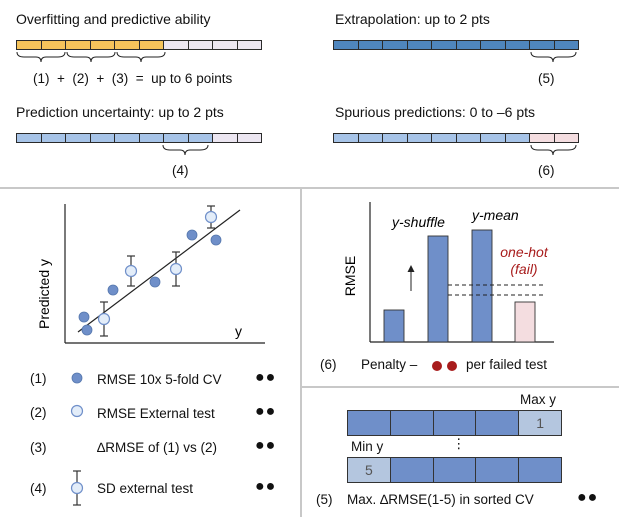 Image resolution: width=619 pixels, height=517 pixels. What do you see at coordinates (156, 413) in the screenshot?
I see `legend-text-2: RMSE External test` at bounding box center [156, 413].